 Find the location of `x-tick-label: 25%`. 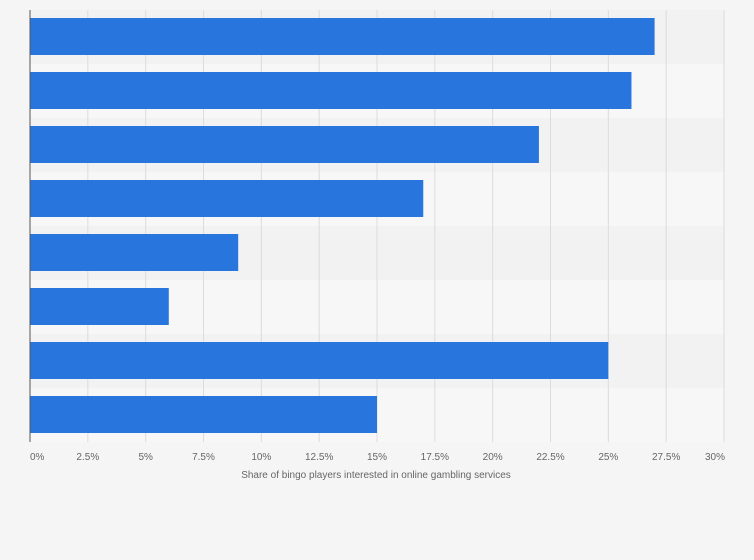

x-tick-label: 25% is located at coordinates (608, 457).